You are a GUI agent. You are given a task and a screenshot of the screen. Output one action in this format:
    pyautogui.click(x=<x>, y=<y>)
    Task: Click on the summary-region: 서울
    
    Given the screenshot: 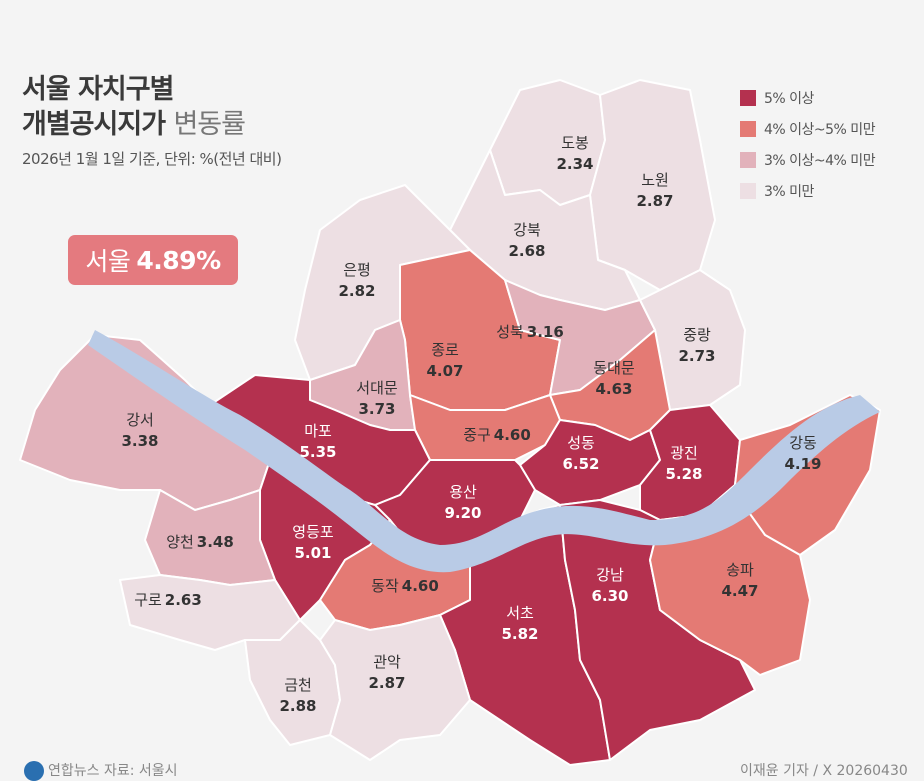 What is the action you would take?
    pyautogui.click(x=108, y=261)
    